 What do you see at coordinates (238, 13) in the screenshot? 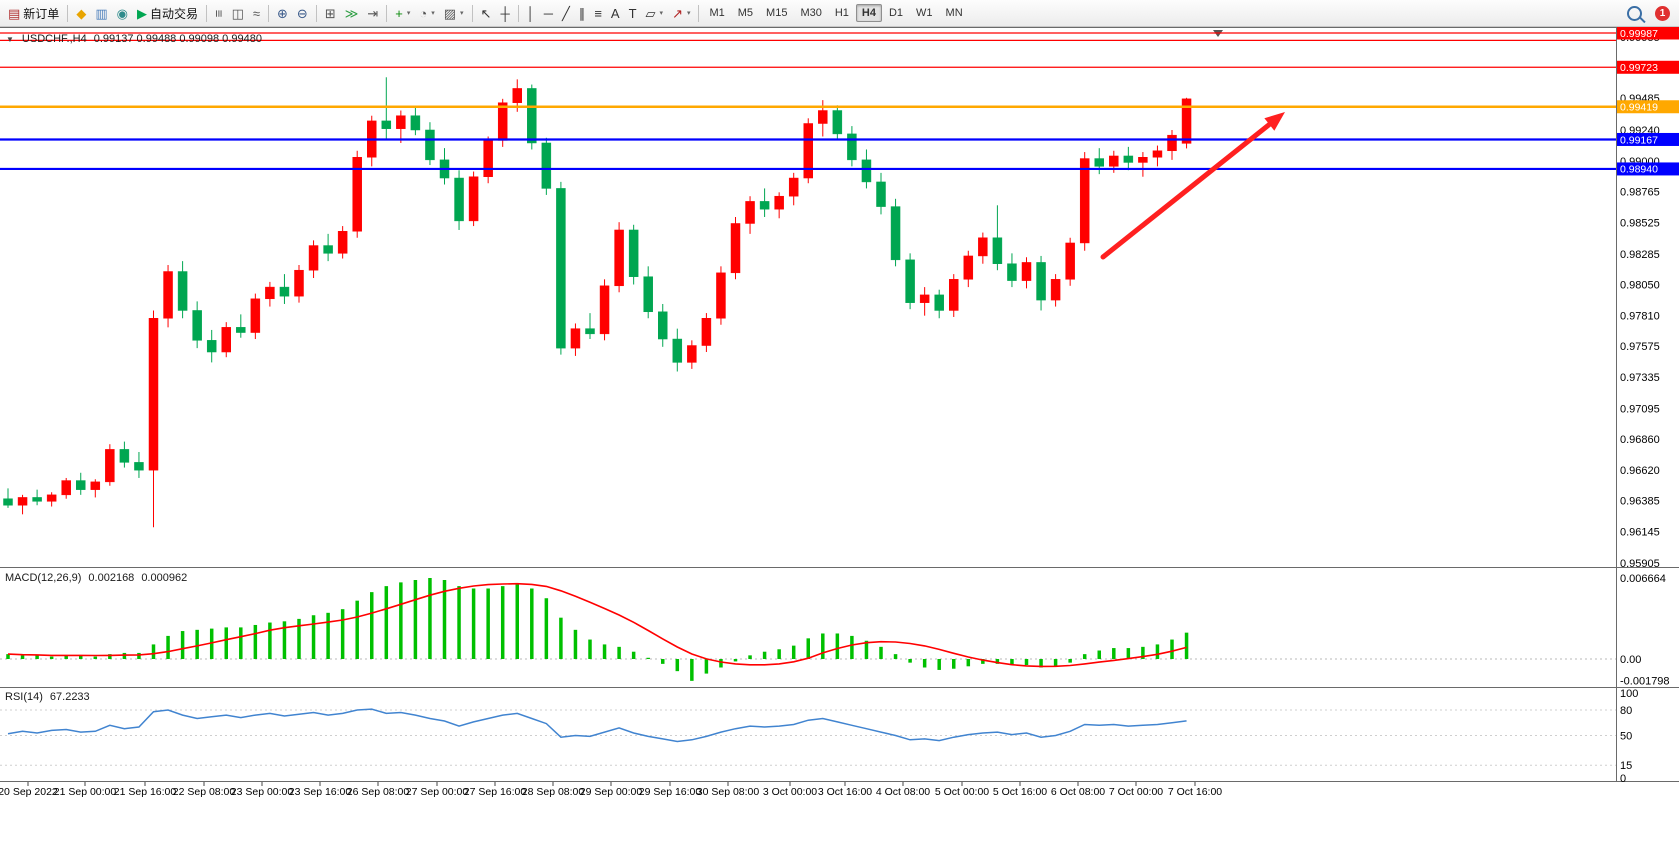
I see `candlestick-chart-button: ◫` at bounding box center [238, 13].